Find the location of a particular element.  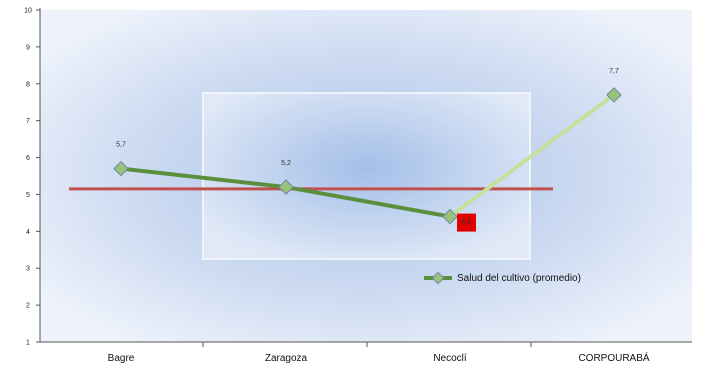

data-label-highlight-box is located at coordinates (466, 222).